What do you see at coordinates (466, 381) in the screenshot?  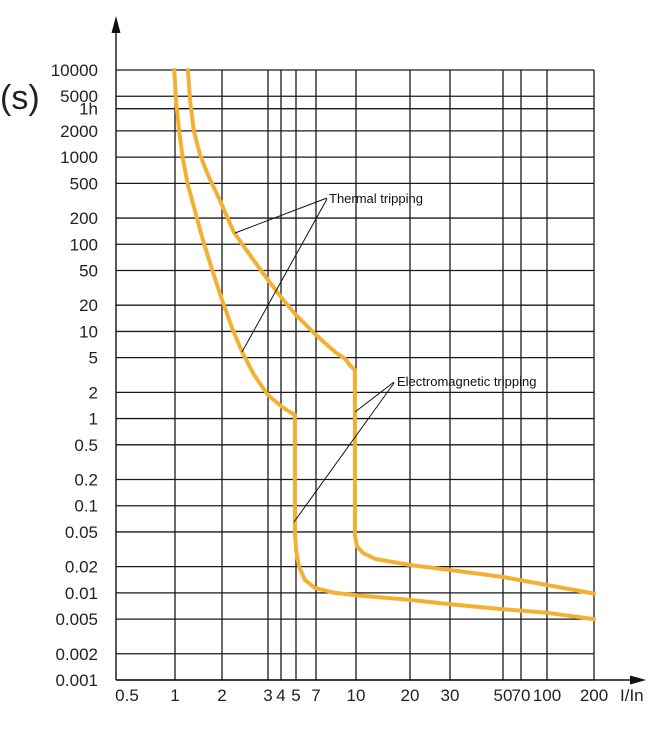 I see `electromagnetic-tripping-label: Electromagnetic tripping` at bounding box center [466, 381].